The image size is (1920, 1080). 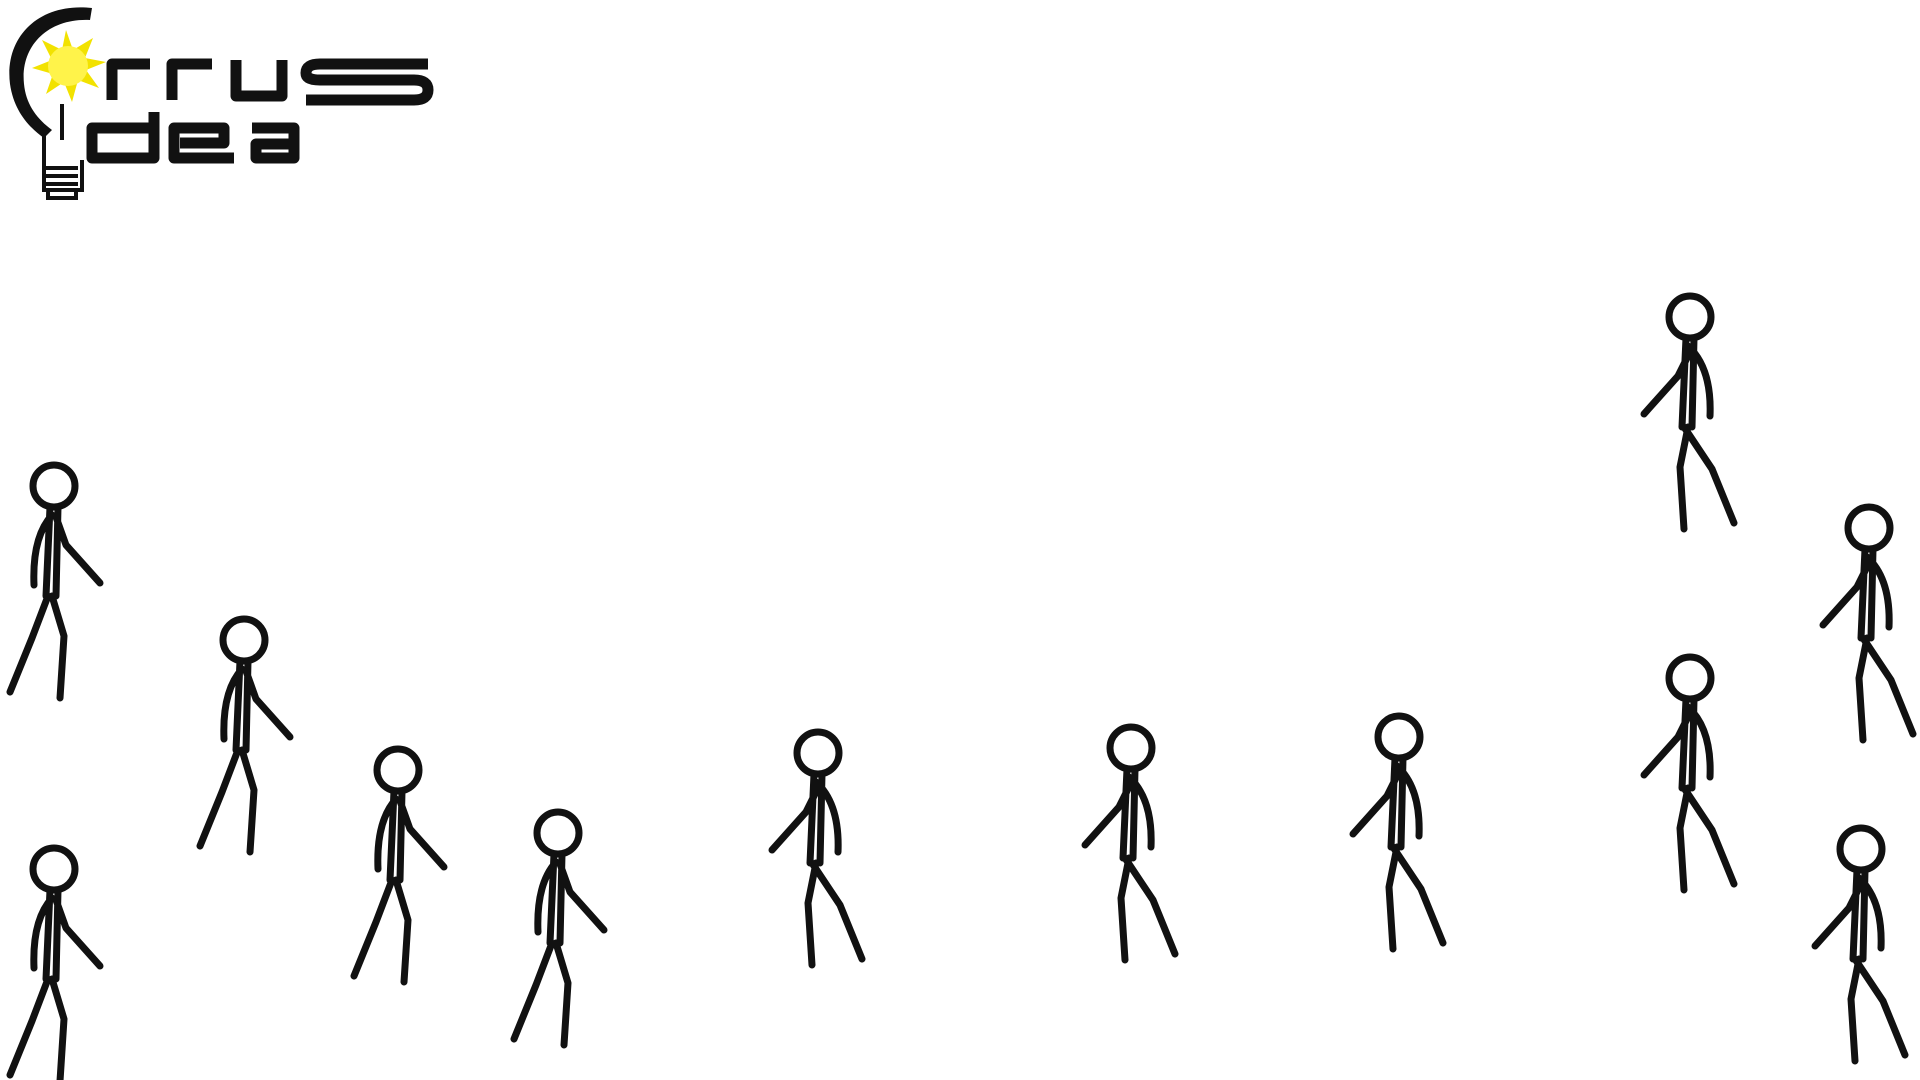 I want to click on bulb-base-icon, so click(x=63, y=152).